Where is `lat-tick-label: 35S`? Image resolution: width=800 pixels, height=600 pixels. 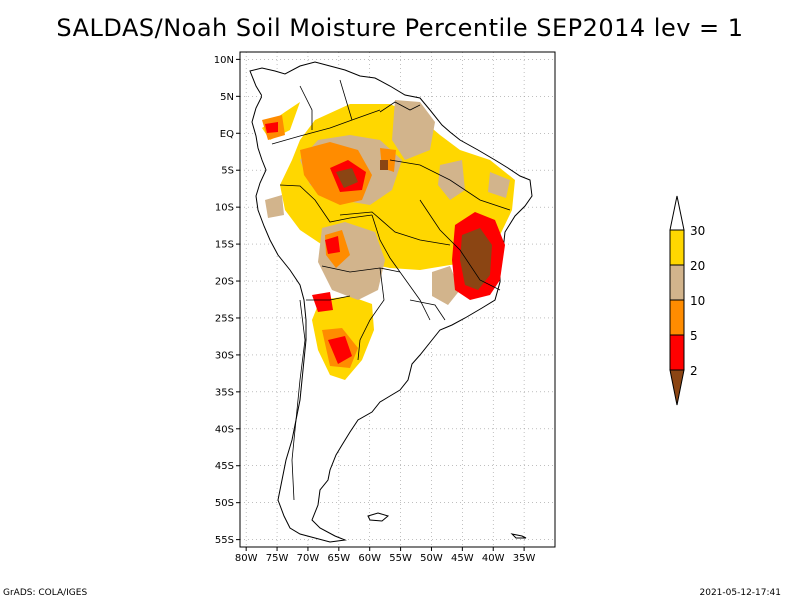
lat-tick-label: 35S is located at coordinates (224, 392).